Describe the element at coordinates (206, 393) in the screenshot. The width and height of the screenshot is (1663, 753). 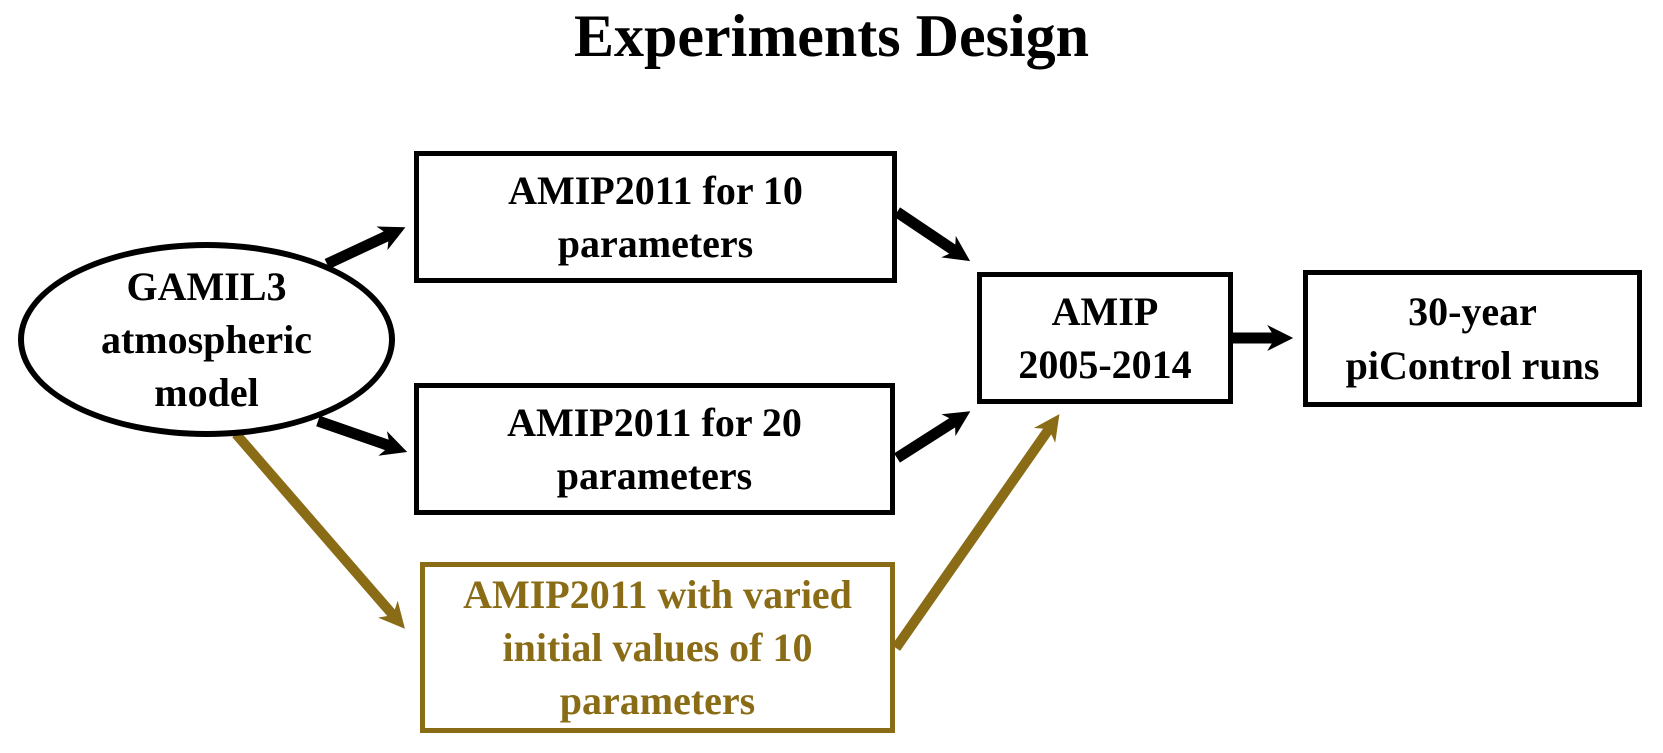
I see `node-label-line: model` at that location.